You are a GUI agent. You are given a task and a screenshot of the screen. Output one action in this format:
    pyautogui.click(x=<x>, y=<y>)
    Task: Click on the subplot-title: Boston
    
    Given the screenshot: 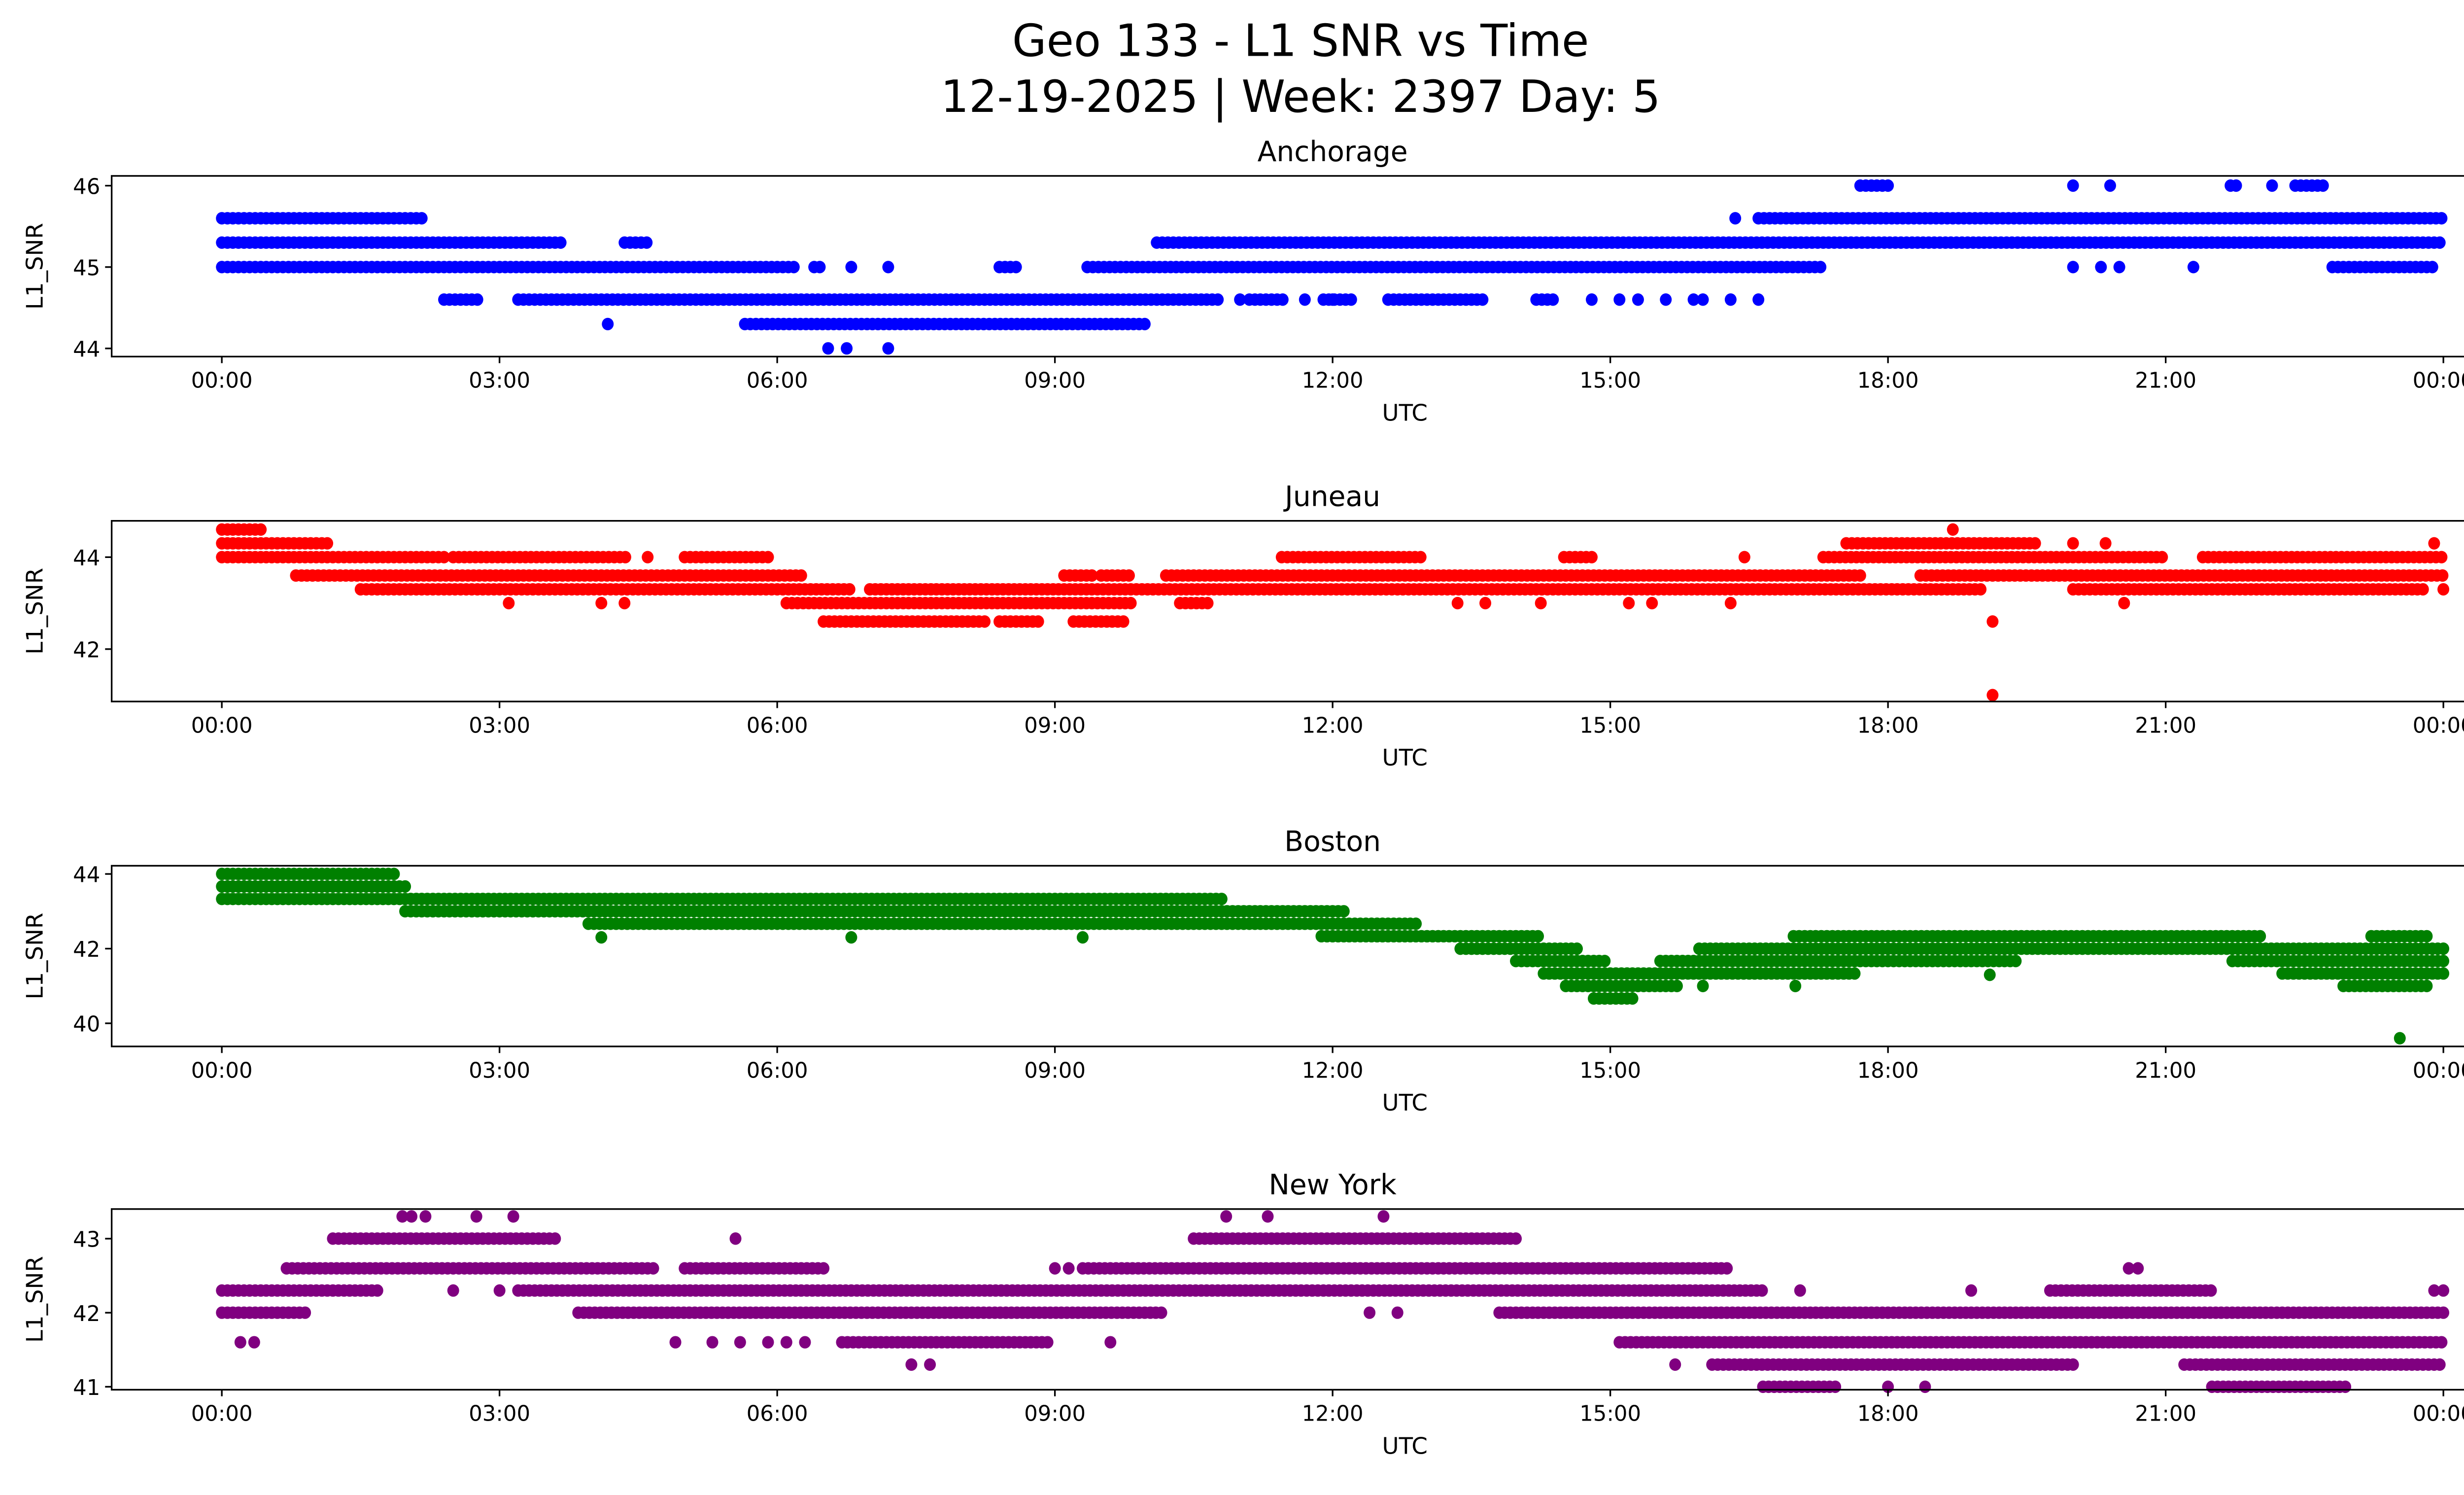 What is the action you would take?
    pyautogui.click(x=1332, y=841)
    